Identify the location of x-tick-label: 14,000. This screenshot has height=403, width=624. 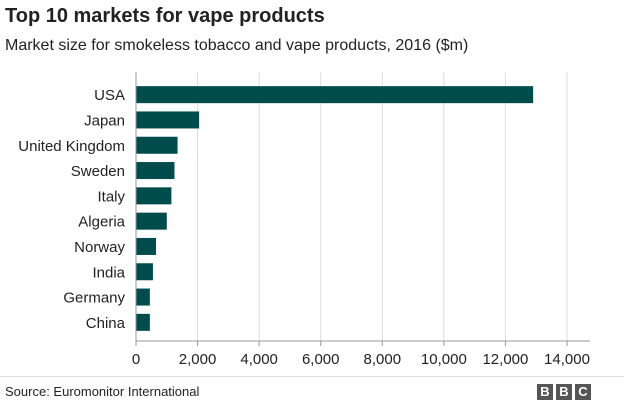
(567, 359).